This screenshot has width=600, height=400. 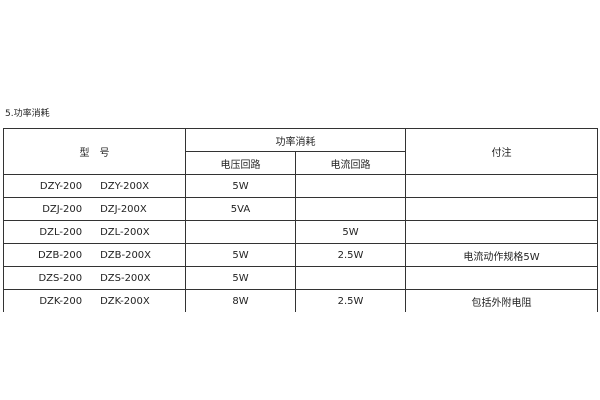 I want to click on table-row: DZY-200 DZY-200X 5W, so click(x=300, y=186).